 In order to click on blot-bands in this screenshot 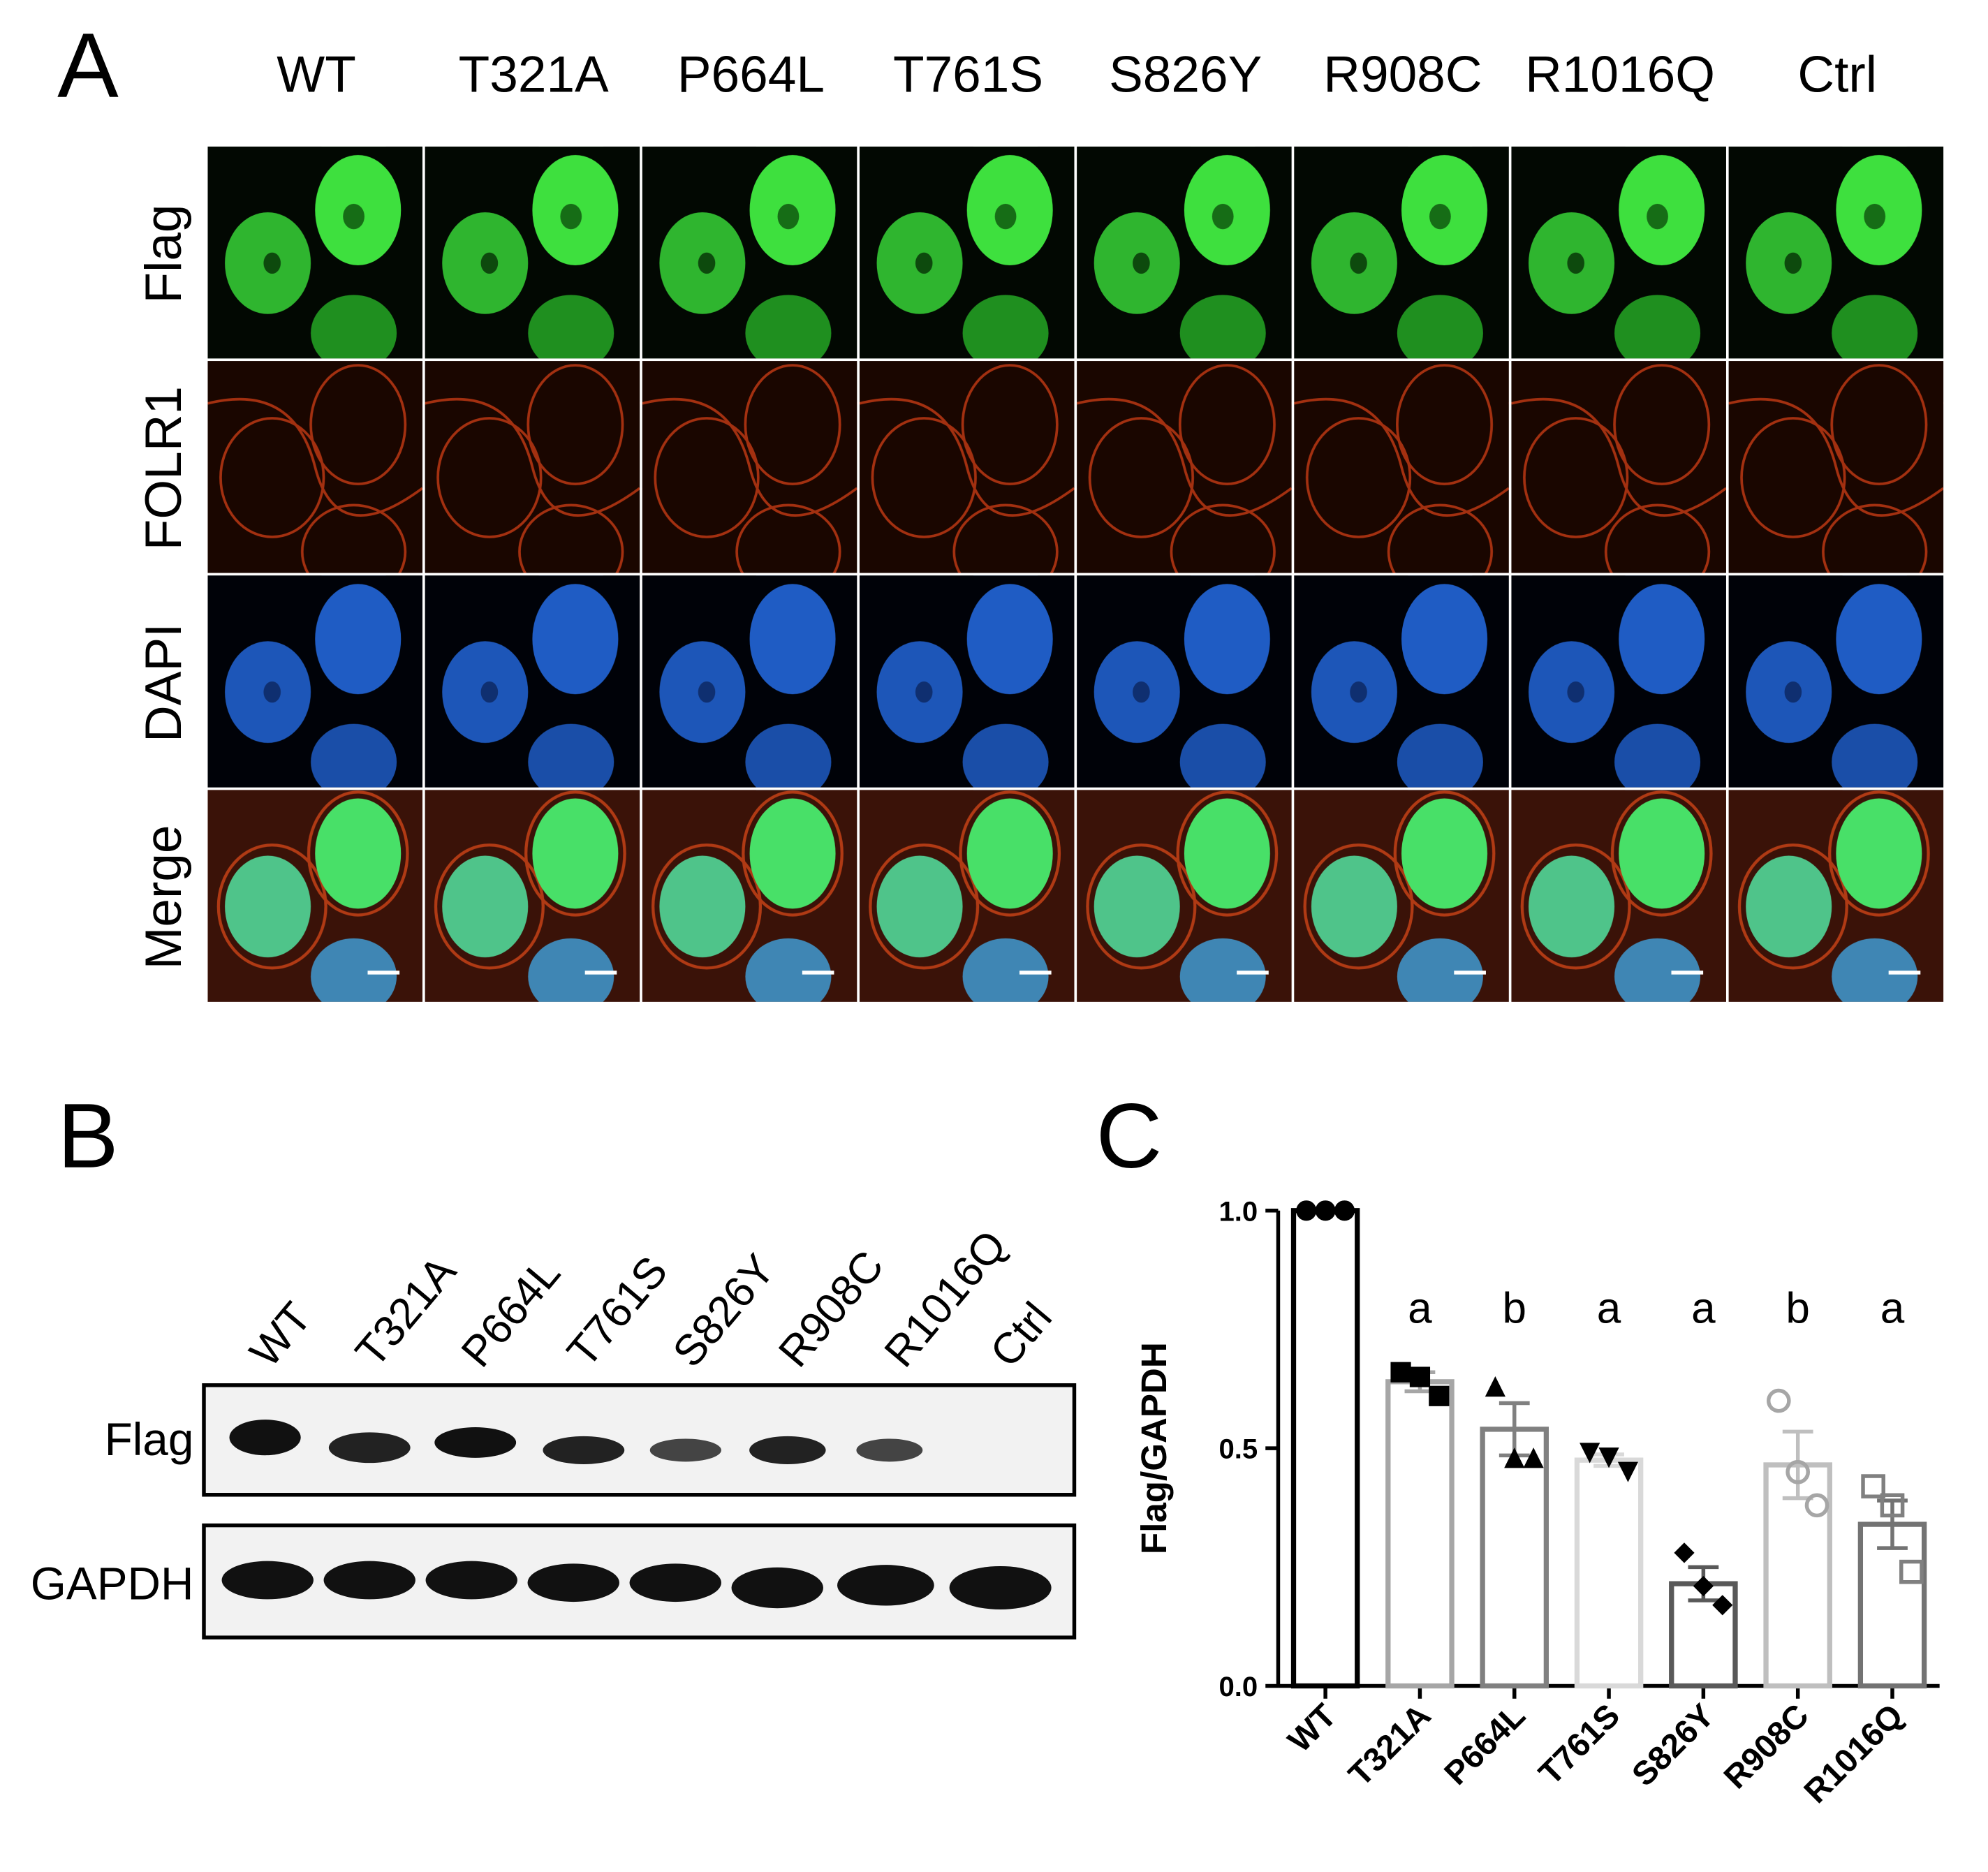, I will do `click(636, 1515)`.